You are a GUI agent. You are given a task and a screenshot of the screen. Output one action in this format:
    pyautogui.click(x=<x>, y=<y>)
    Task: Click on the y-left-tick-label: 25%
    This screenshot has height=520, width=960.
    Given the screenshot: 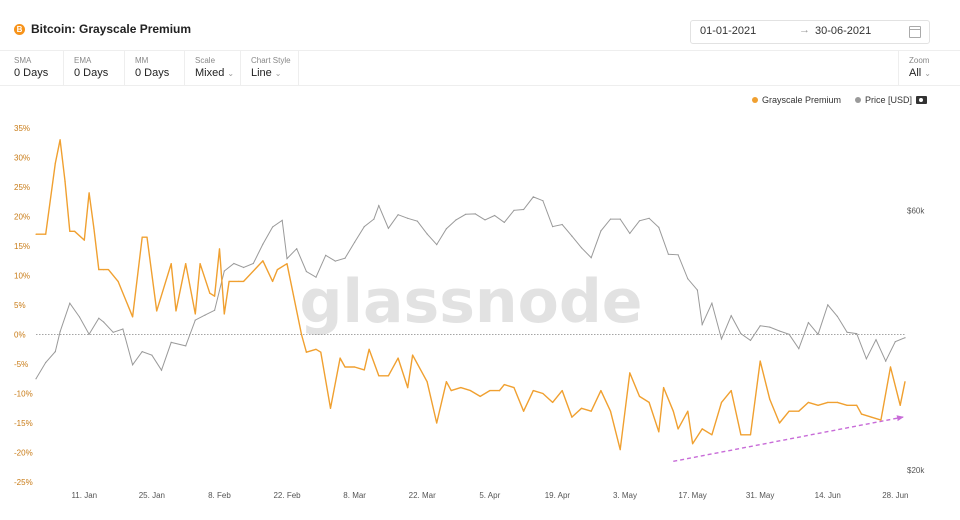 What is the action you would take?
    pyautogui.click(x=22, y=187)
    